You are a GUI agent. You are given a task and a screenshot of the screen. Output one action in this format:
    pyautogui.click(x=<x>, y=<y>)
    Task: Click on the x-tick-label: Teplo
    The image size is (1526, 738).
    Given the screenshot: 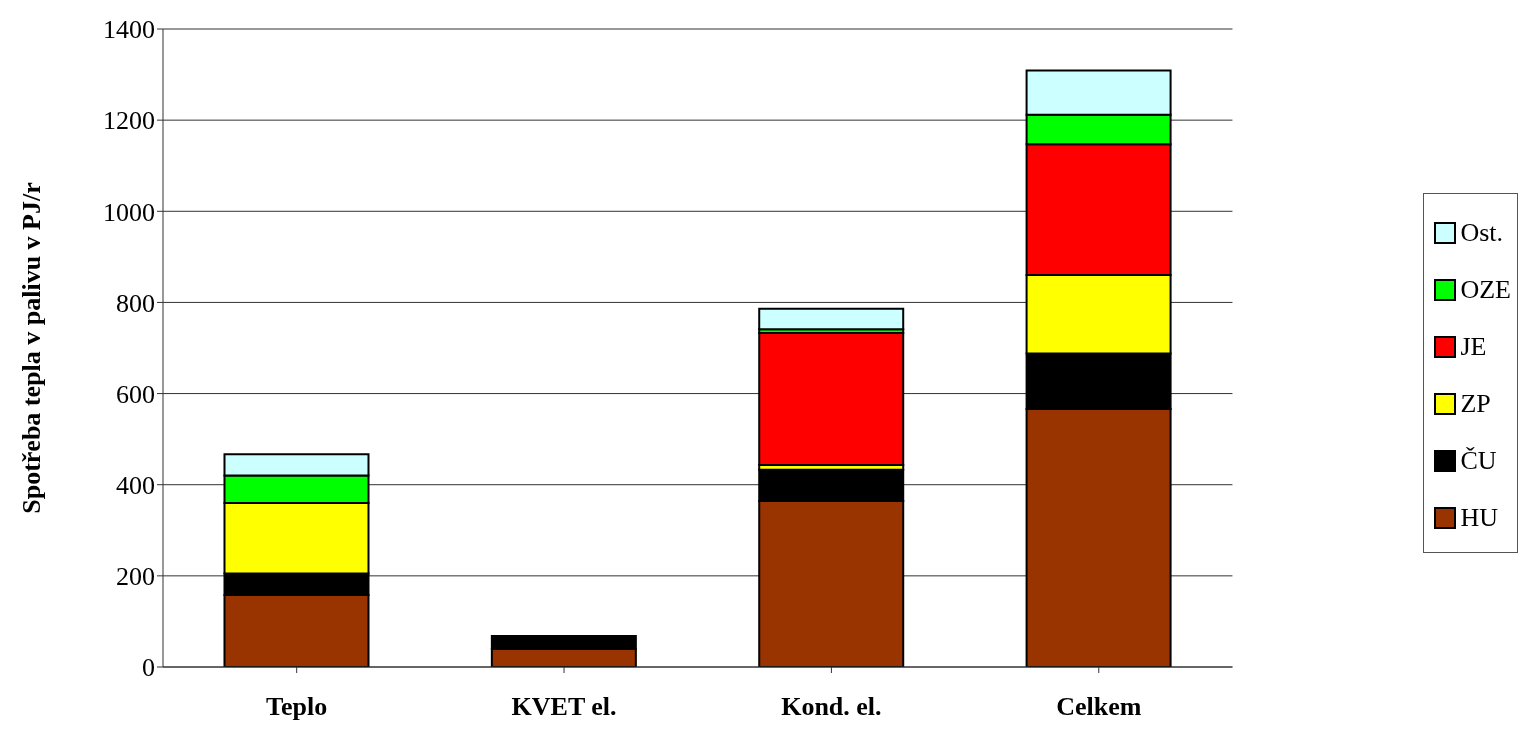 What is the action you would take?
    pyautogui.click(x=297, y=707)
    